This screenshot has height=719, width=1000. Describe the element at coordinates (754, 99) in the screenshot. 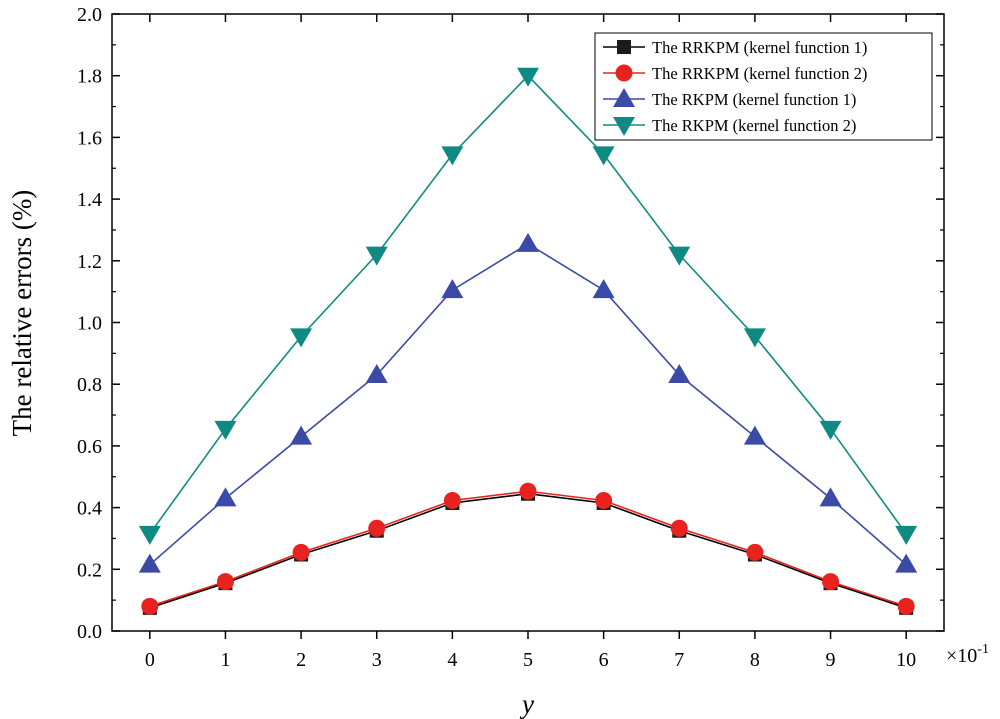

I see `legend-label: The RKPM (kernel function 1)` at that location.